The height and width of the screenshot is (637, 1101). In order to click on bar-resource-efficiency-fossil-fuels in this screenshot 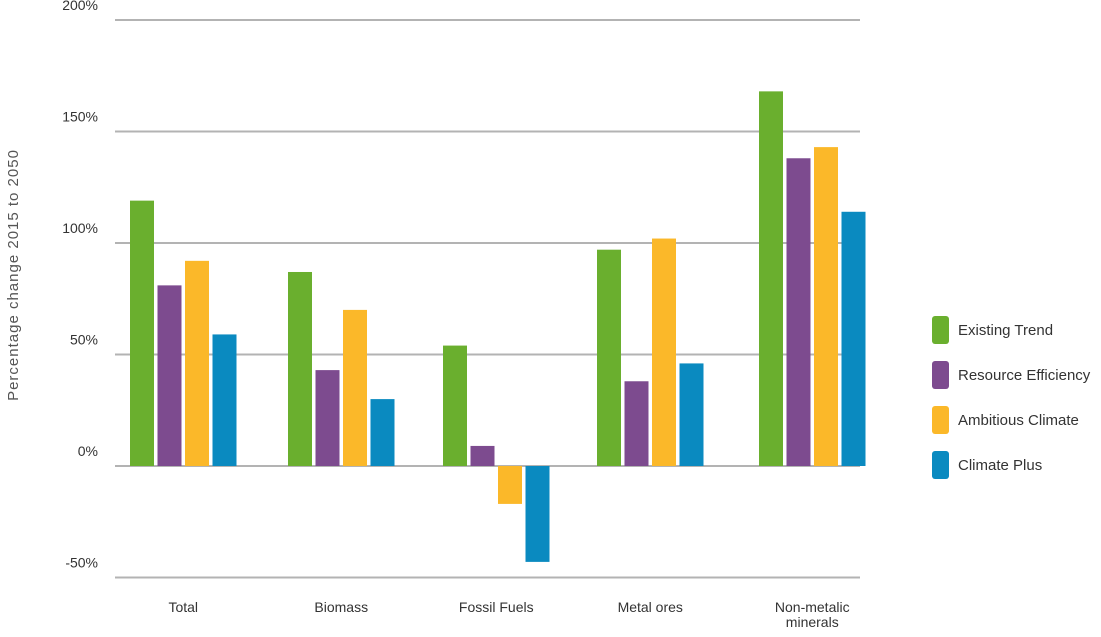, I will do `click(482, 455)`.